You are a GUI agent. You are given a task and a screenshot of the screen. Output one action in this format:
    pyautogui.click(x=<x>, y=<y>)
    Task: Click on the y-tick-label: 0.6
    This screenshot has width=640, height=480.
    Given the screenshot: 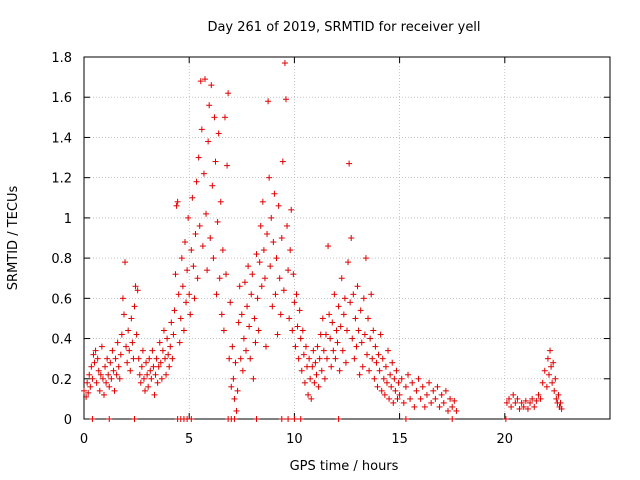 What is the action you would take?
    pyautogui.click(x=61, y=299)
    